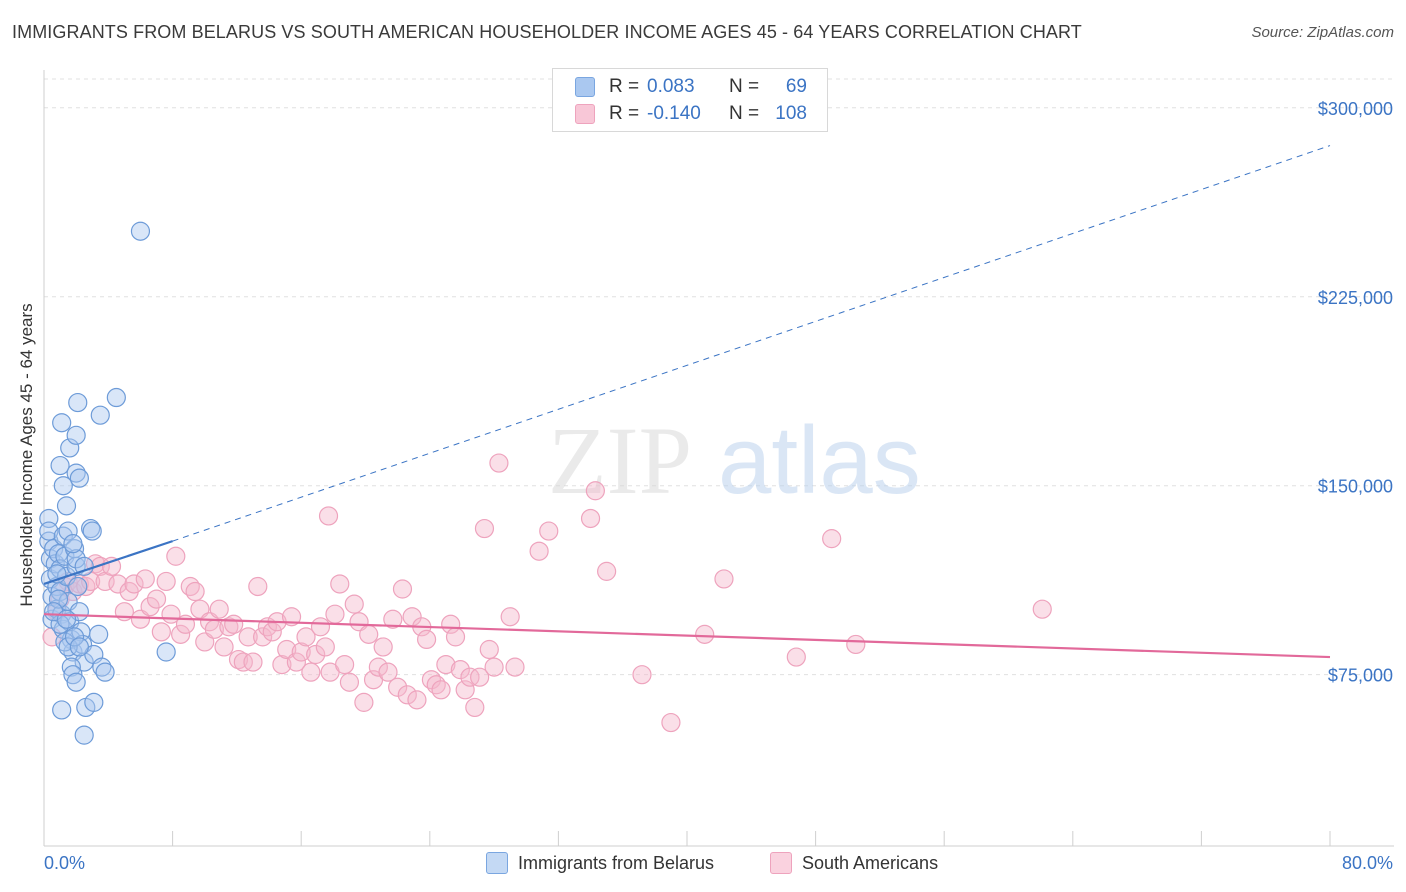  What do you see at coordinates (1355, 487) in the screenshot?
I see `y-tick-label: $150,000` at bounding box center [1355, 487].